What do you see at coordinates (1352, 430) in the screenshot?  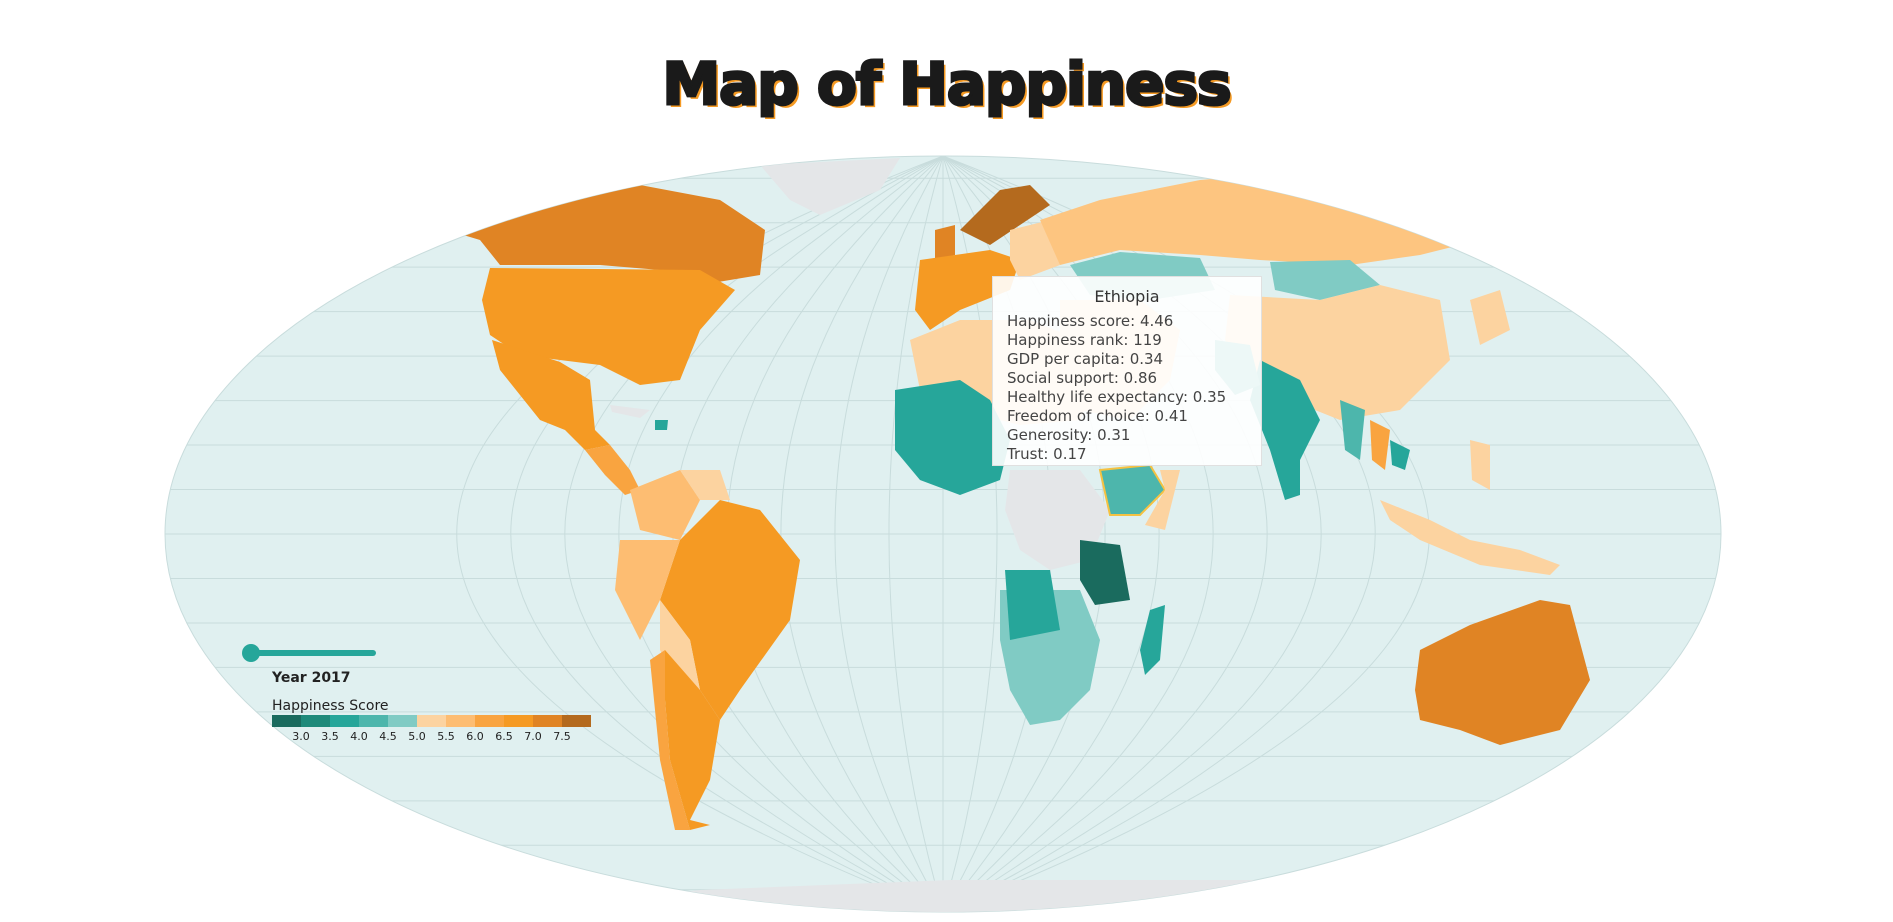 I see `country-myanmar` at bounding box center [1352, 430].